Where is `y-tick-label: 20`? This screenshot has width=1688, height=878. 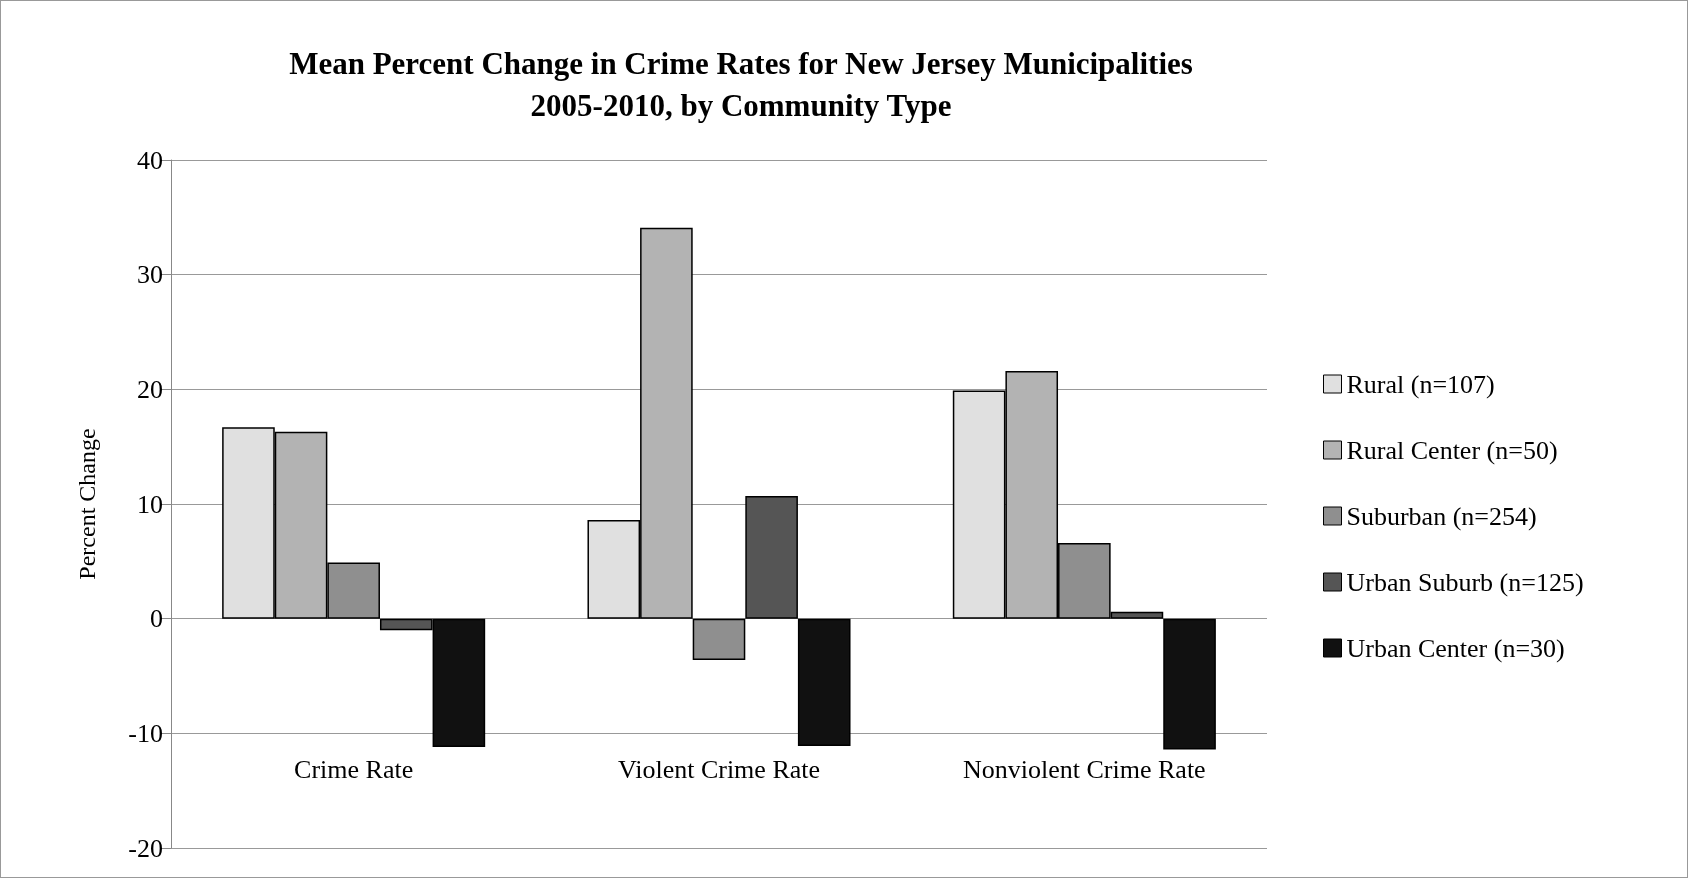 y-tick-label: 20 is located at coordinates (150, 389).